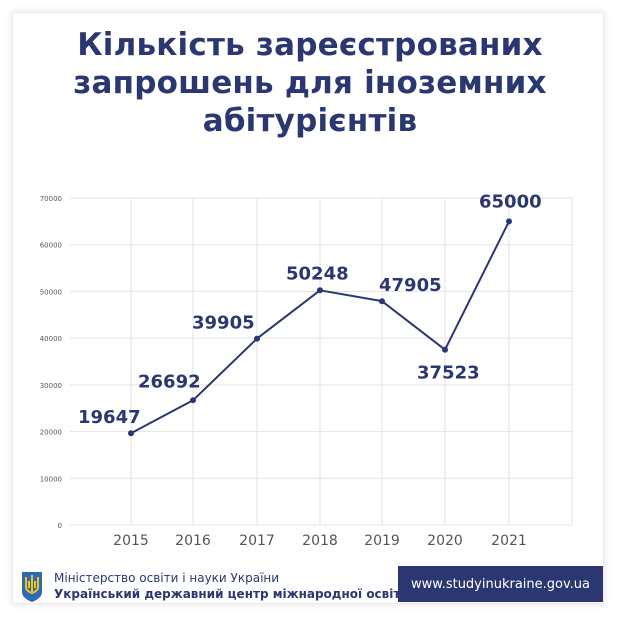 The image size is (620, 620). What do you see at coordinates (51, 479) in the screenshot?
I see `y-tick-label: 10000` at bounding box center [51, 479].